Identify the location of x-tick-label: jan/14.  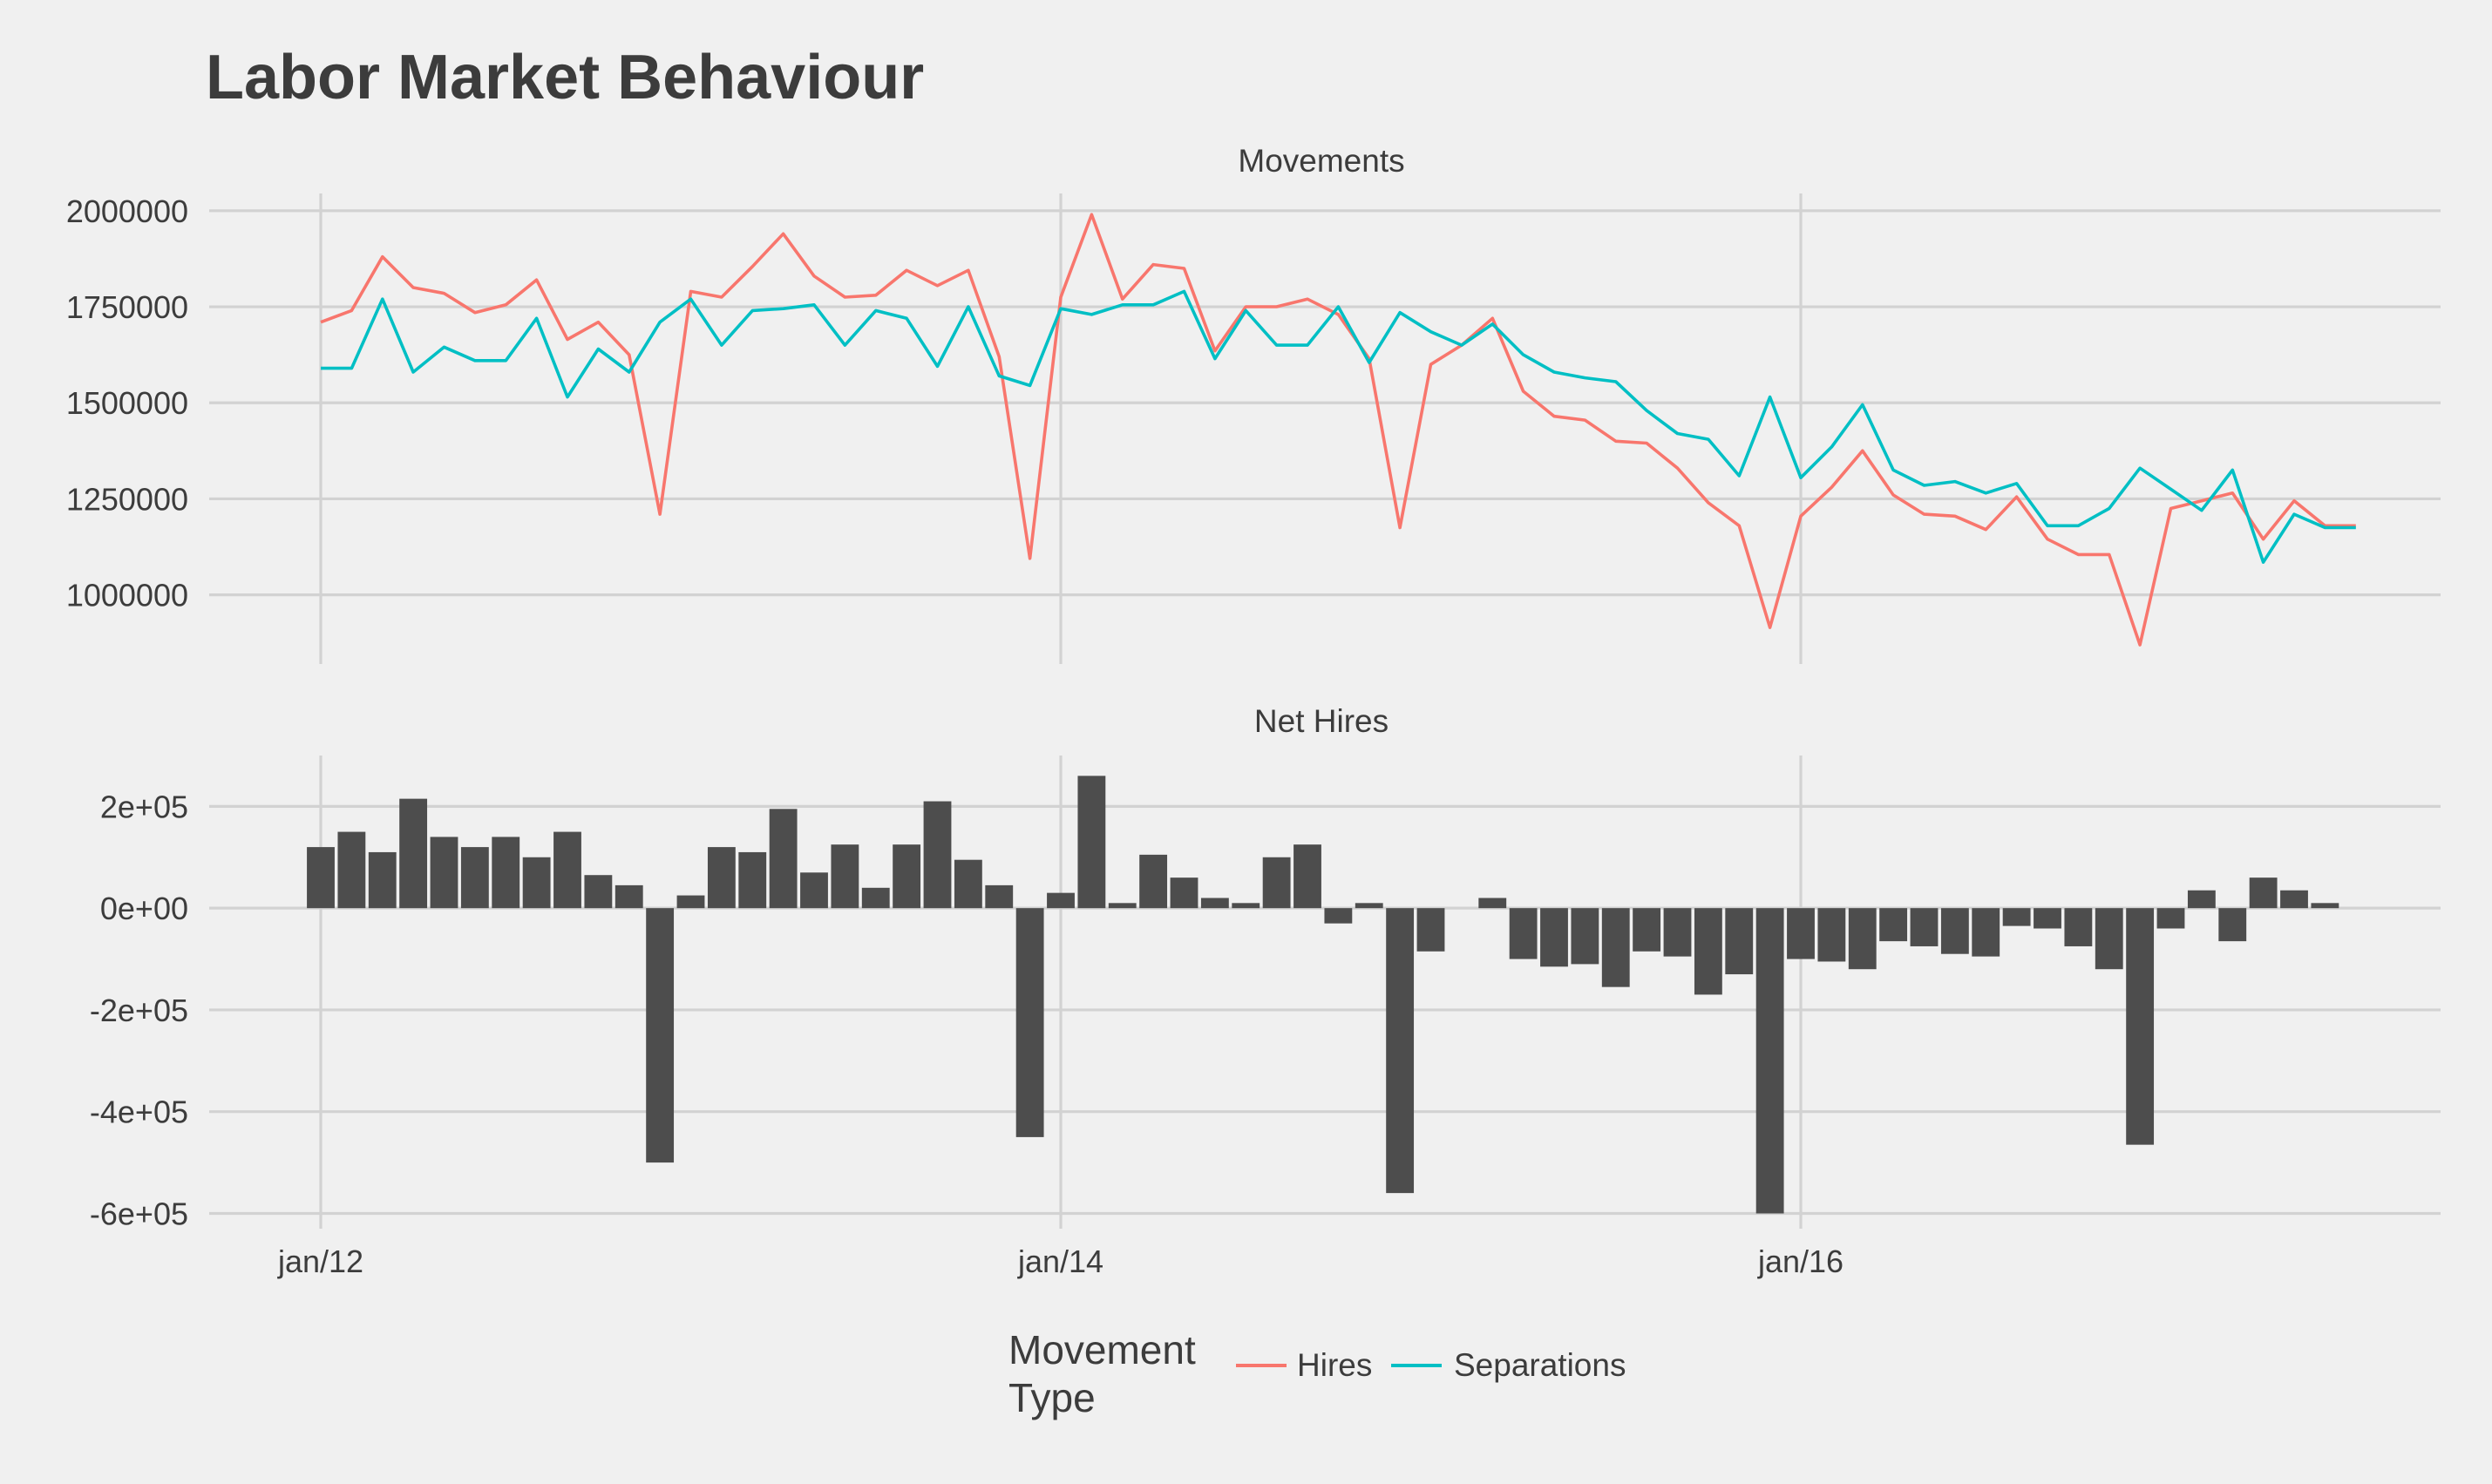
(1060, 1261).